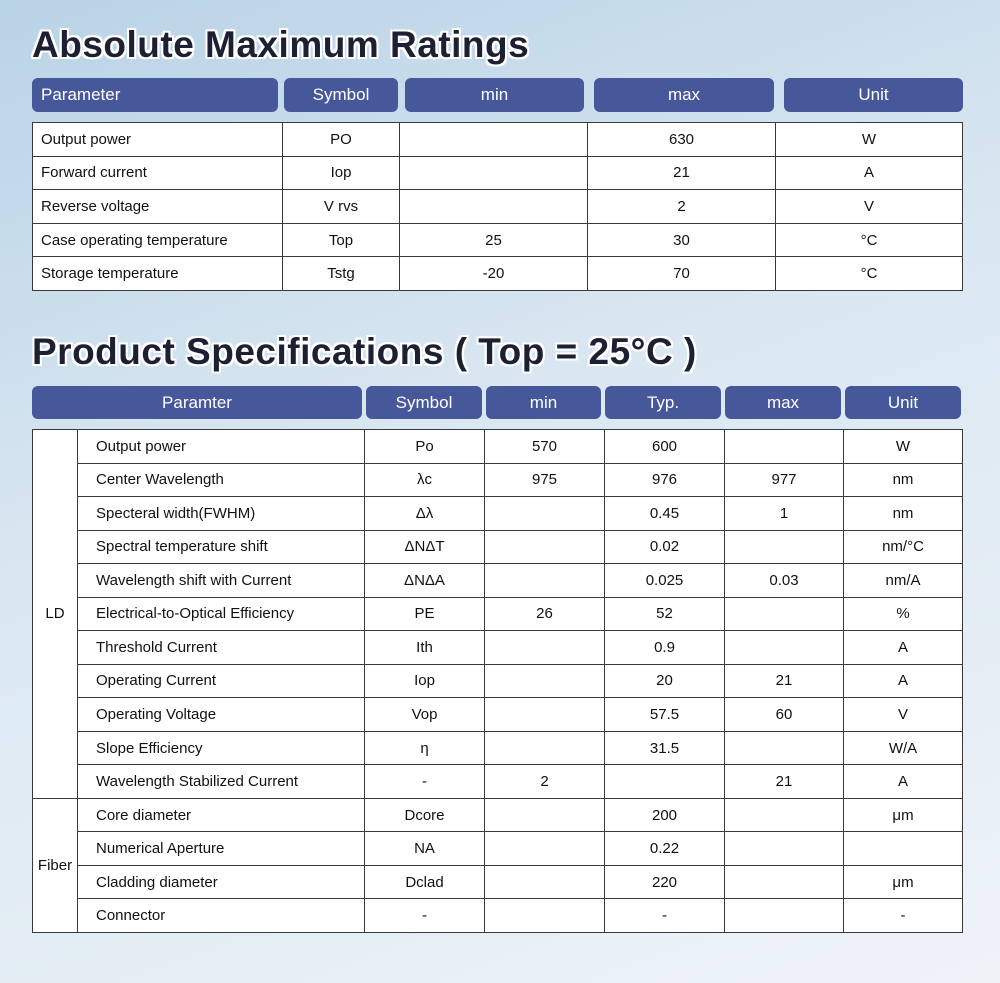 The image size is (1000, 983). What do you see at coordinates (424, 815) in the screenshot?
I see `table-cell: Dcore` at bounding box center [424, 815].